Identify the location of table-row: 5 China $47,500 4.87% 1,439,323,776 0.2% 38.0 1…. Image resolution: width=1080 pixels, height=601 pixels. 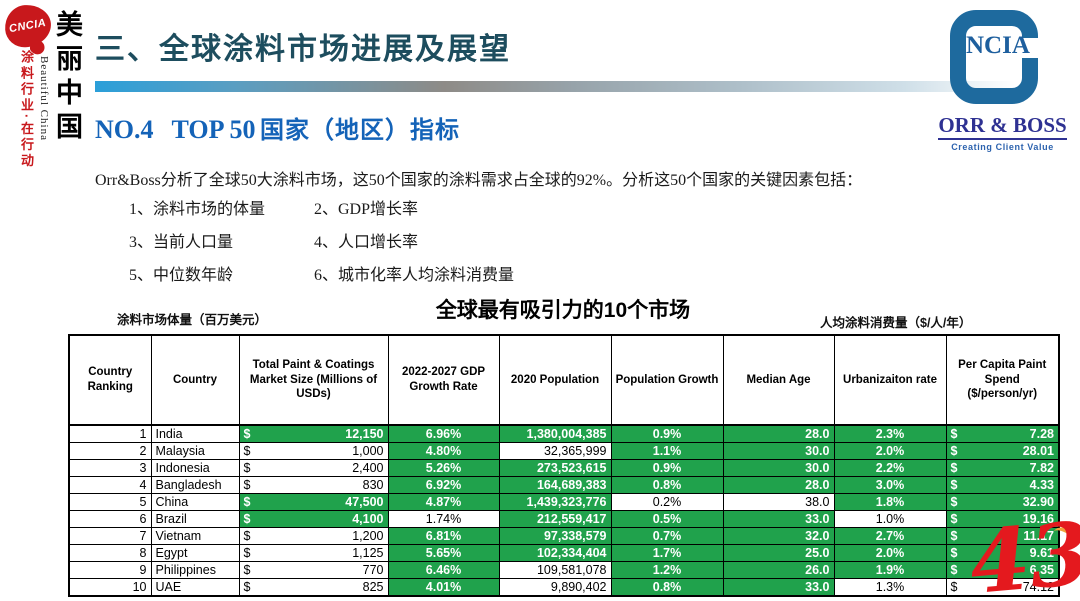
(564, 502).